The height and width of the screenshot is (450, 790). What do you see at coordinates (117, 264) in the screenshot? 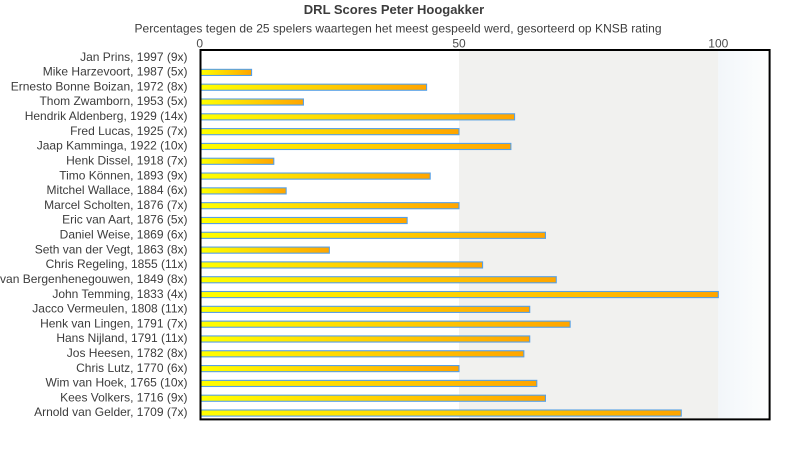
I see `svg-text: Chris Regeling, 1855 (11x)` at bounding box center [117, 264].